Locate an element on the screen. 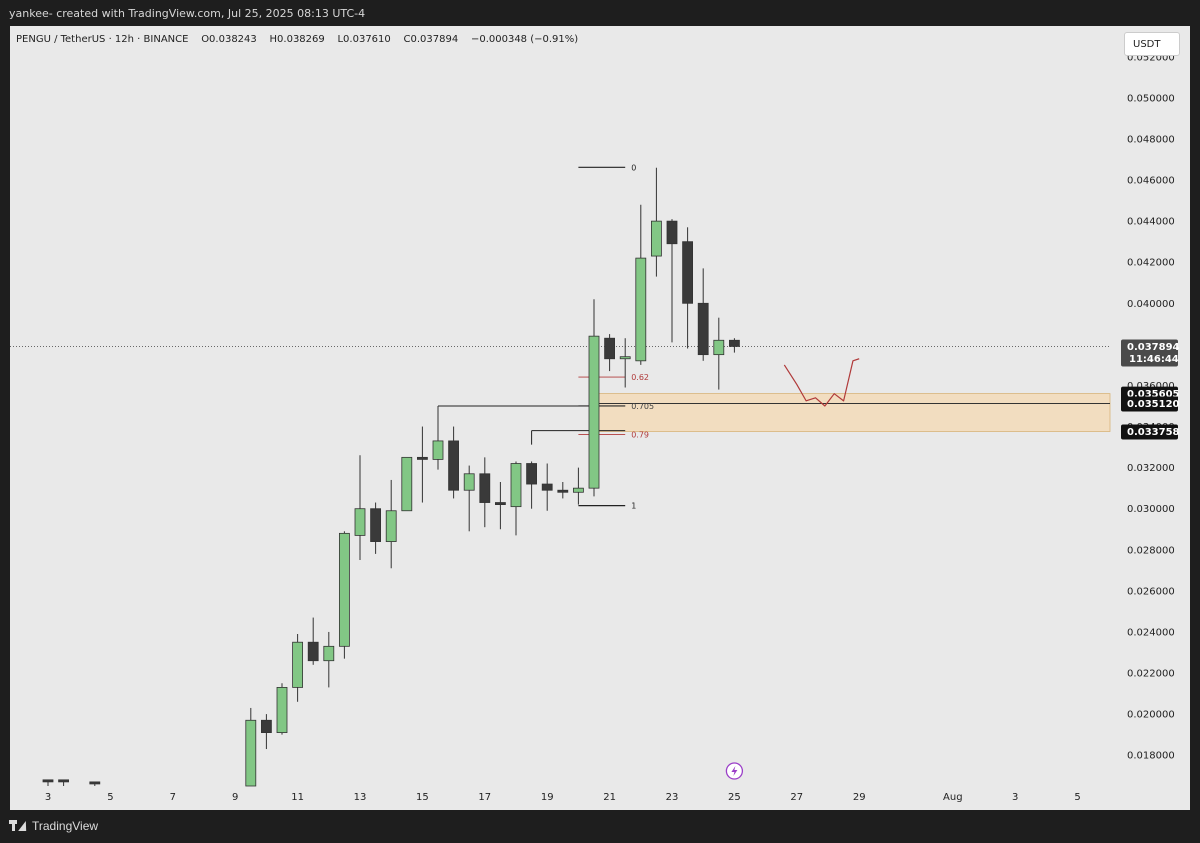  projection-drawing is located at coordinates (821, 382).